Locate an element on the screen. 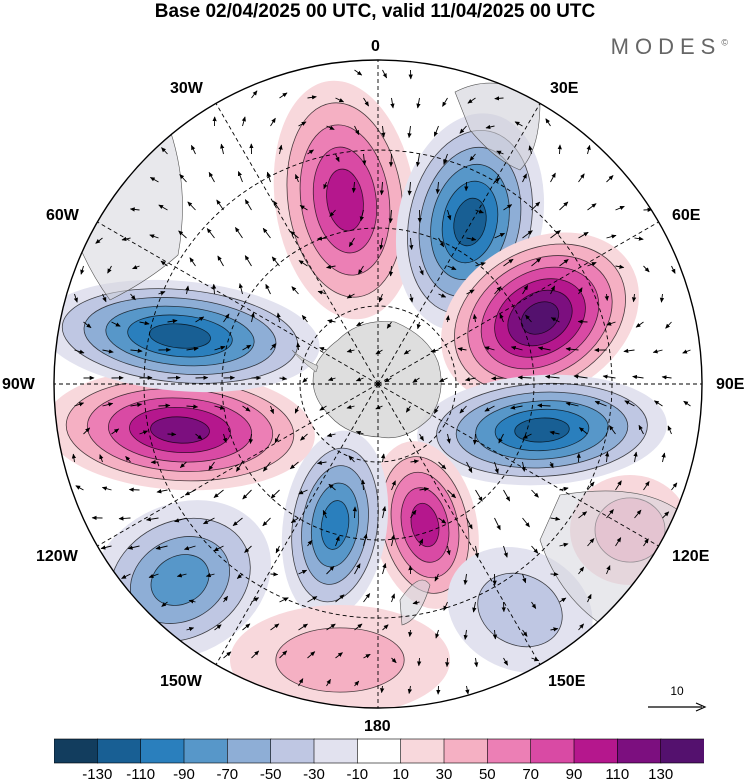 This screenshot has width=750, height=783. lon-label-120e: 120E is located at coordinates (691, 556).